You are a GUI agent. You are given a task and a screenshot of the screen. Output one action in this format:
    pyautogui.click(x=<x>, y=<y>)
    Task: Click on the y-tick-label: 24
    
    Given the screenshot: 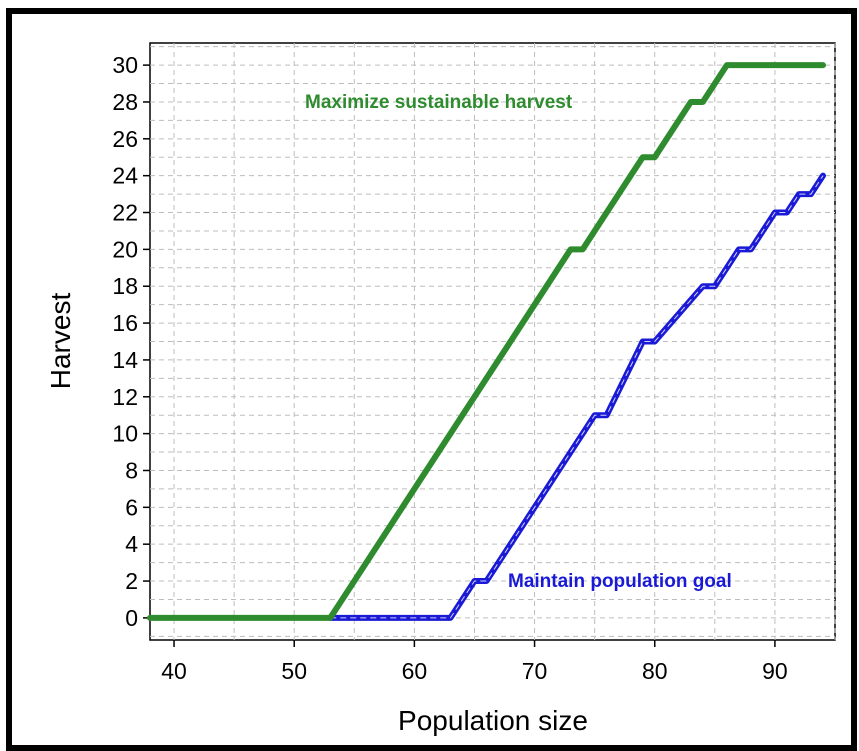 What is the action you would take?
    pyautogui.click(x=125, y=176)
    